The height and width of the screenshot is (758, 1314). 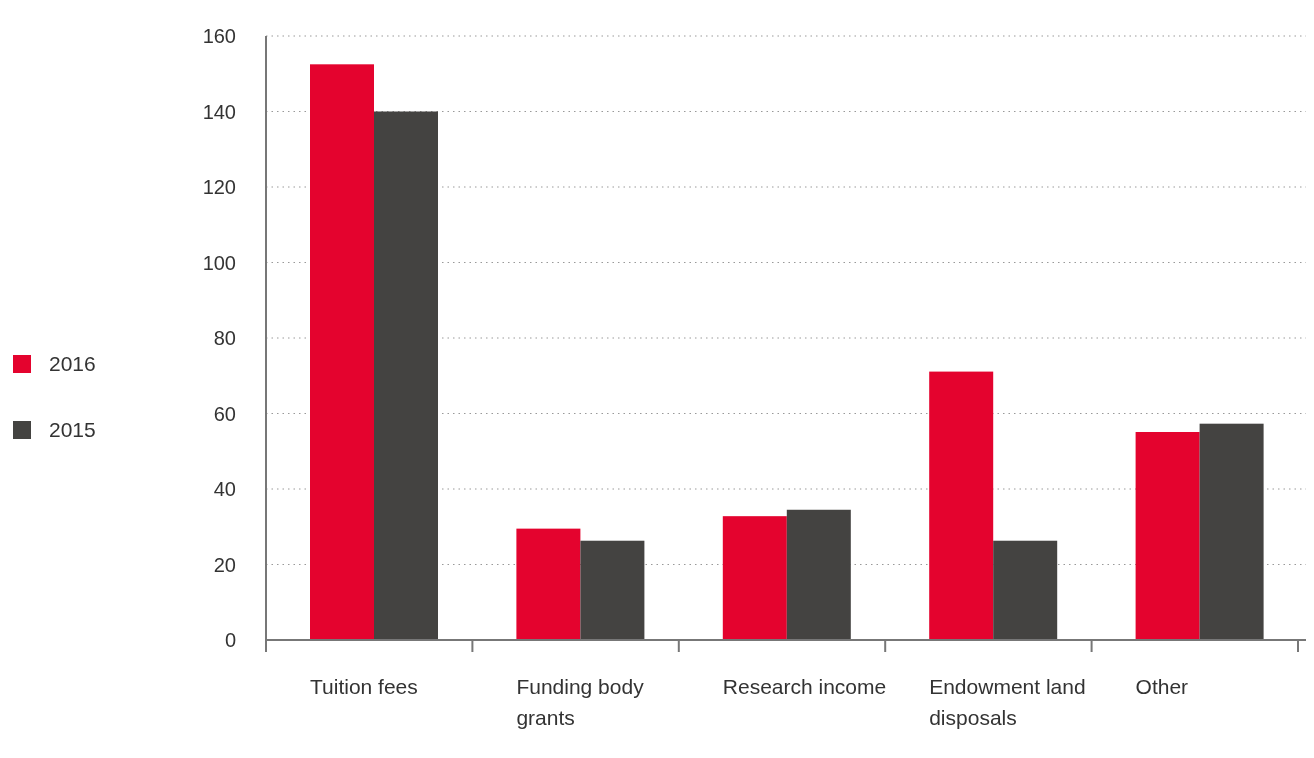 I want to click on y-tick-label: 20, so click(x=224, y=564).